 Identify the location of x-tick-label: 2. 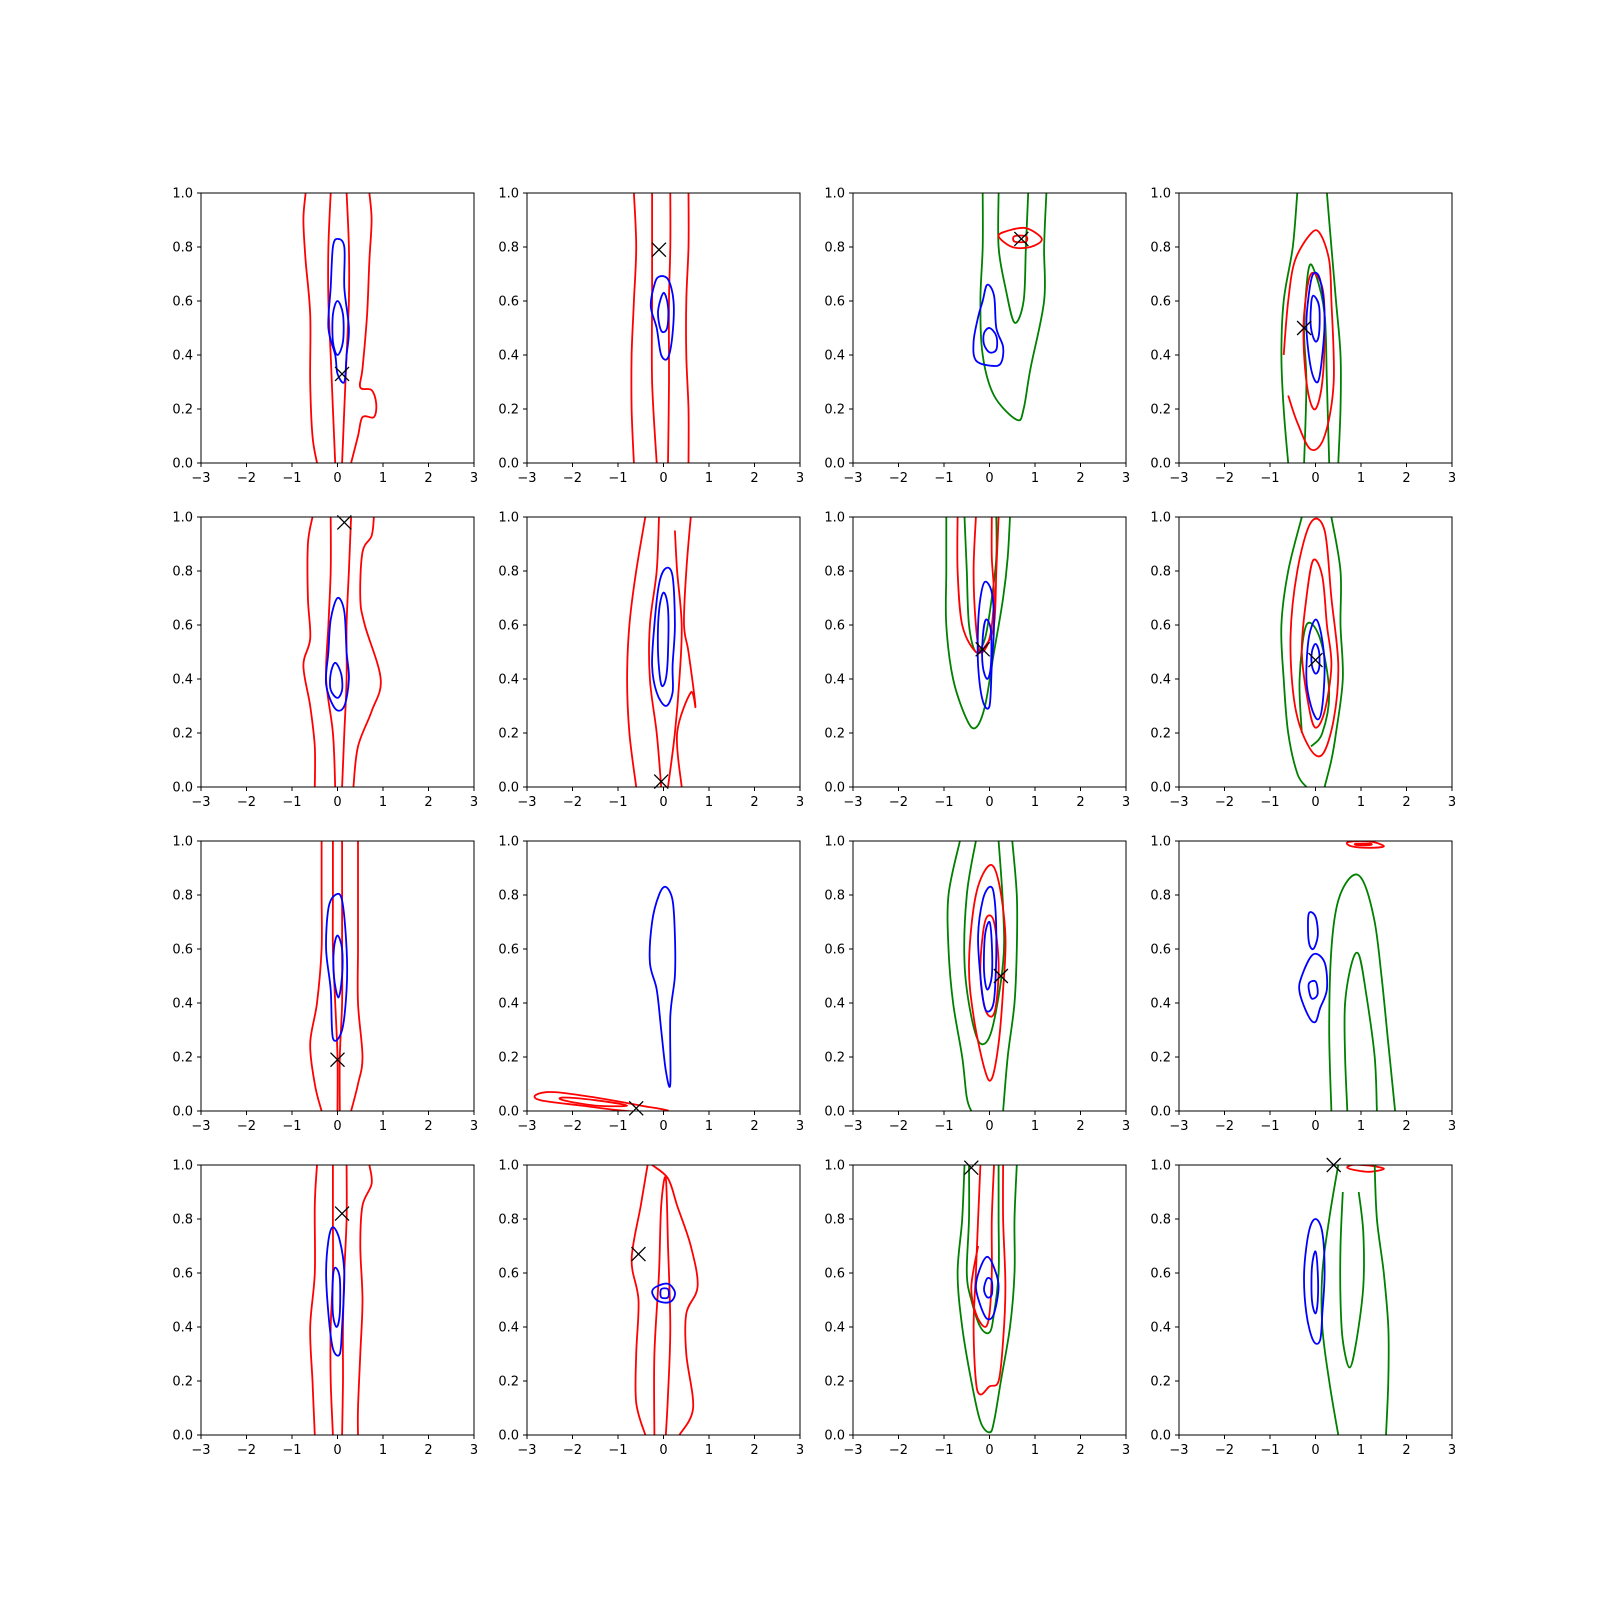
(428, 802).